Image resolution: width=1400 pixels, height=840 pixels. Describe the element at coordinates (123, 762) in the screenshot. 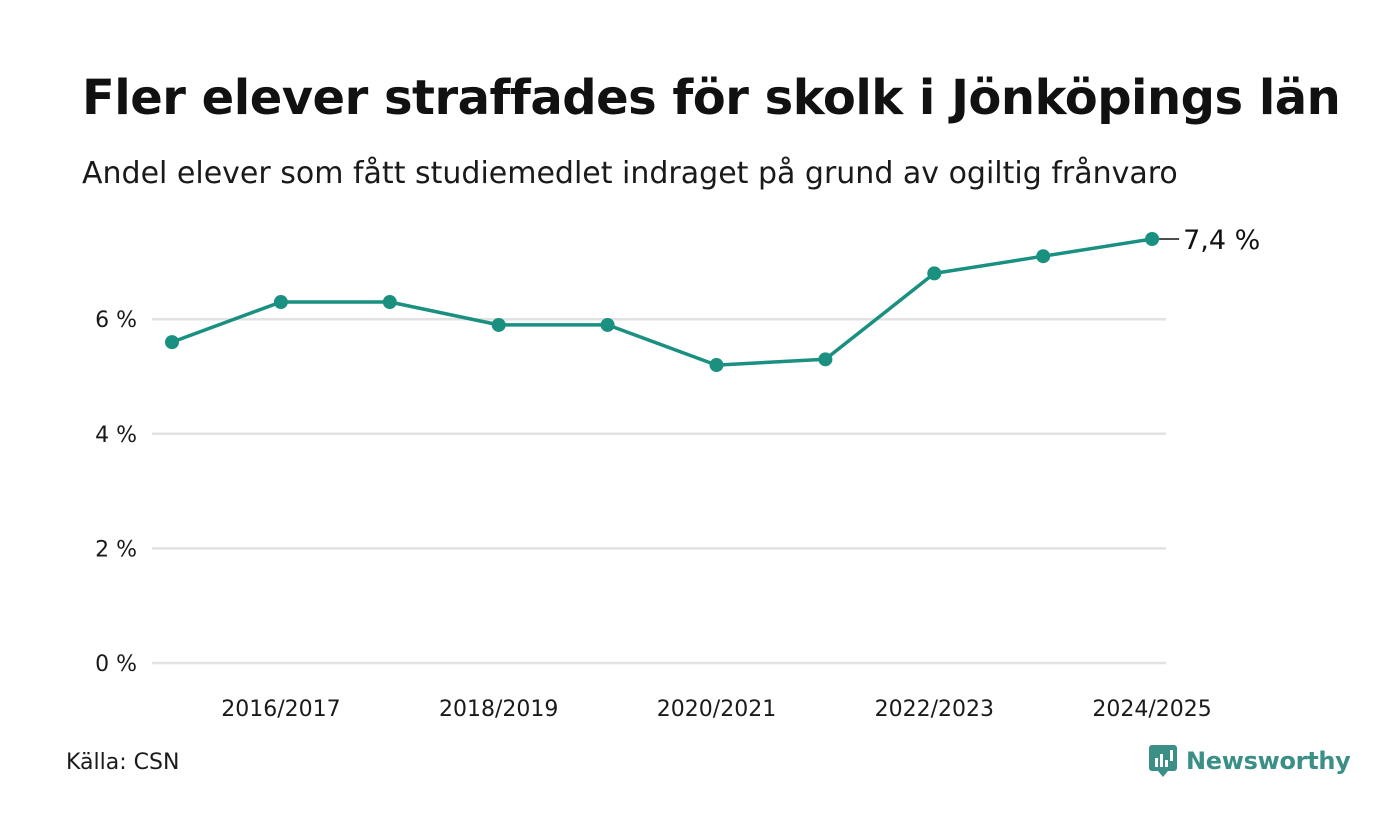

I see `source-note: Källa: CSN` at that location.